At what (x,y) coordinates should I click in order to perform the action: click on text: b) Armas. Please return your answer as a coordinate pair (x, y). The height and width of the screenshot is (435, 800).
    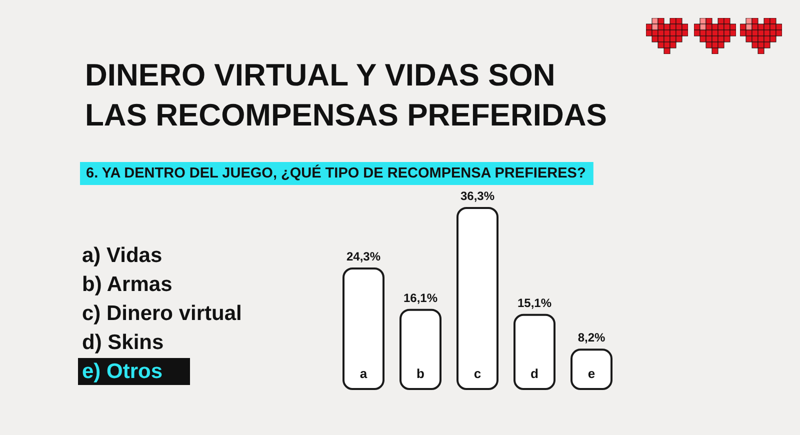
    Looking at the image, I should click on (127, 284).